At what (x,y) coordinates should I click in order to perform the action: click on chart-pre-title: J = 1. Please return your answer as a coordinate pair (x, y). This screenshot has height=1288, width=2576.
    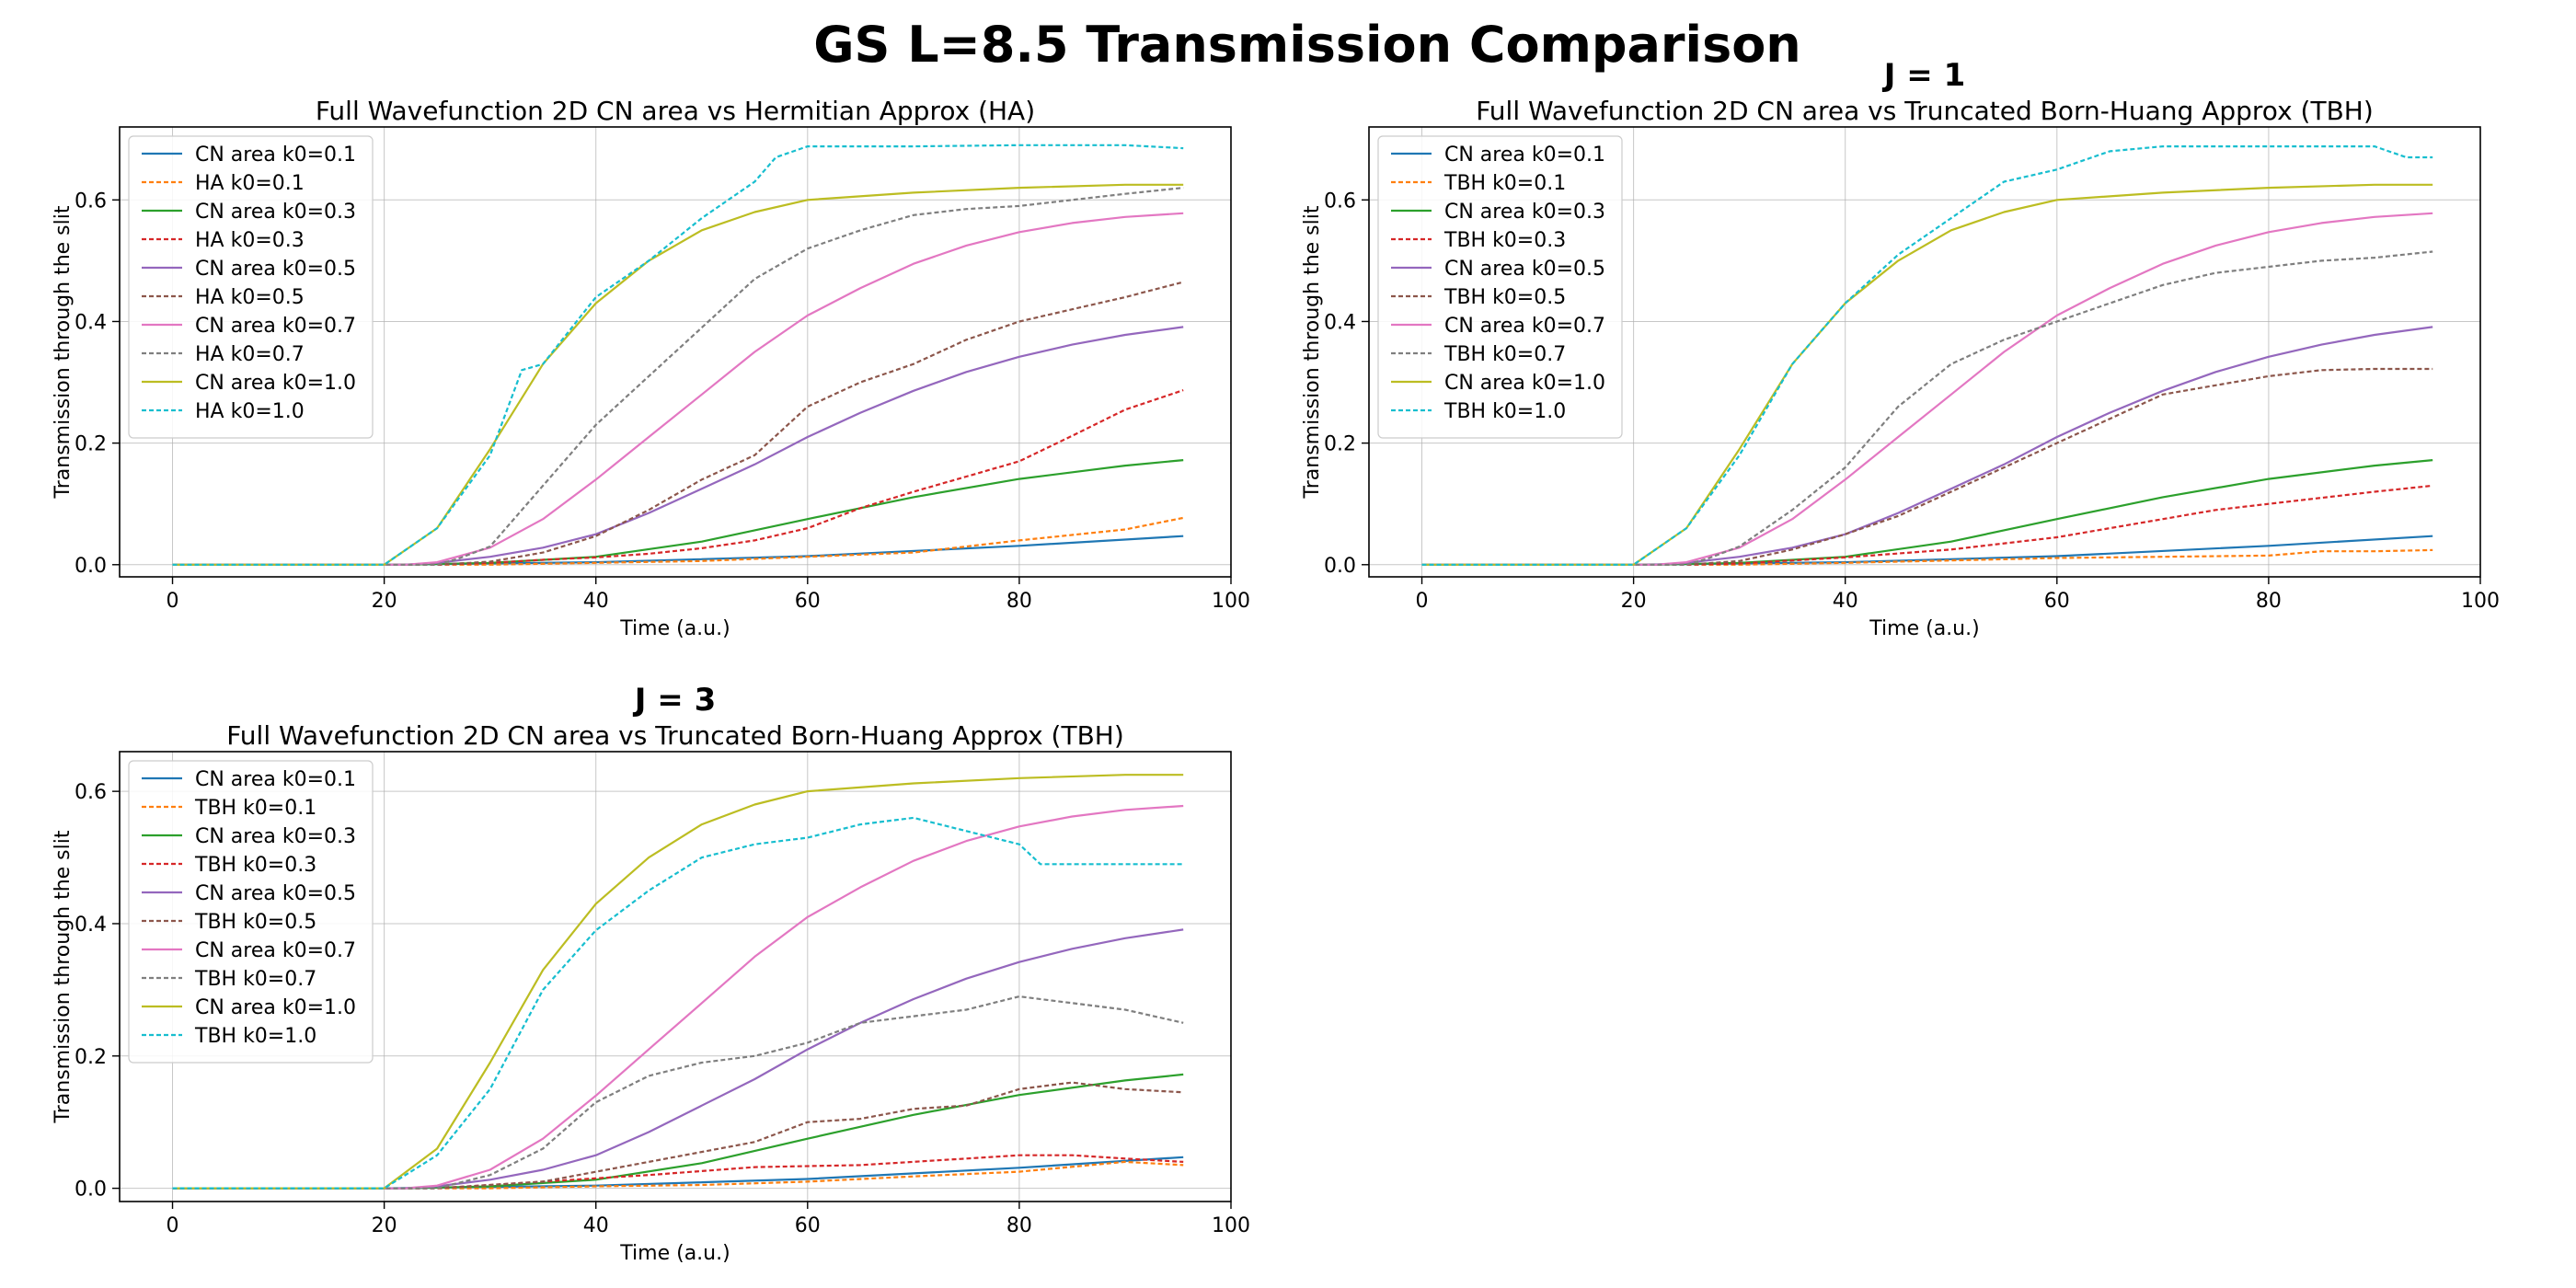
    Looking at the image, I should click on (1924, 75).